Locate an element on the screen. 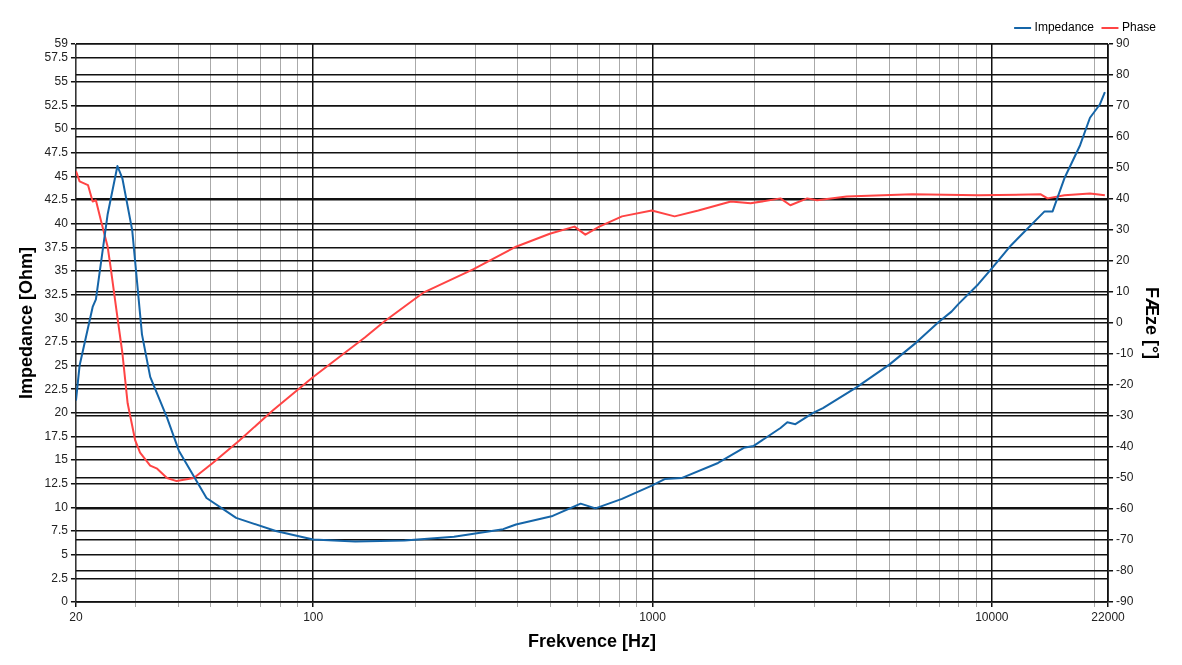 This screenshot has height=665, width=1182. y2-tick-label: 20 is located at coordinates (1123, 260).